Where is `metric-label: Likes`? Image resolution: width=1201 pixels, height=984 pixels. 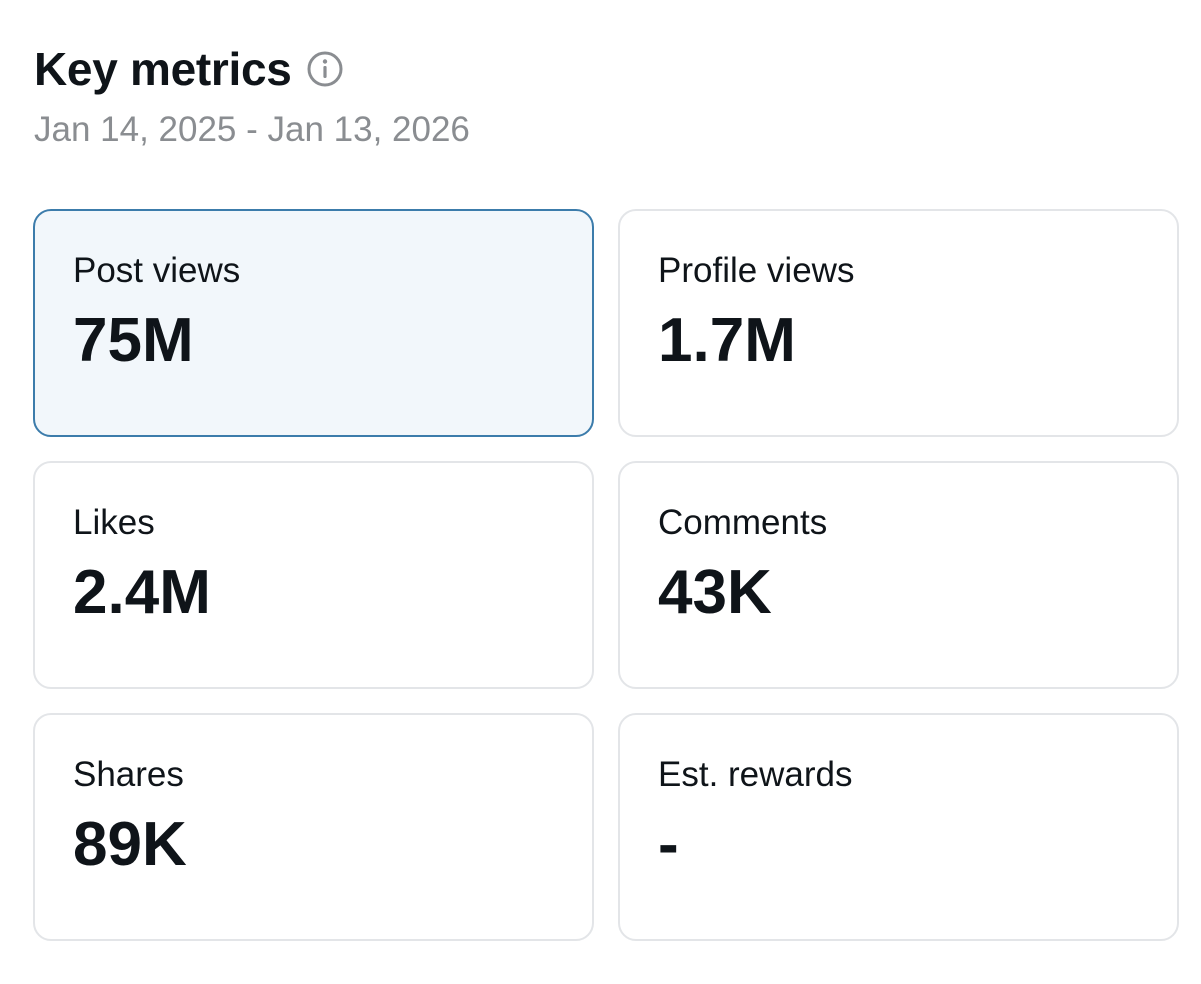
metric-label: Likes is located at coordinates (114, 522).